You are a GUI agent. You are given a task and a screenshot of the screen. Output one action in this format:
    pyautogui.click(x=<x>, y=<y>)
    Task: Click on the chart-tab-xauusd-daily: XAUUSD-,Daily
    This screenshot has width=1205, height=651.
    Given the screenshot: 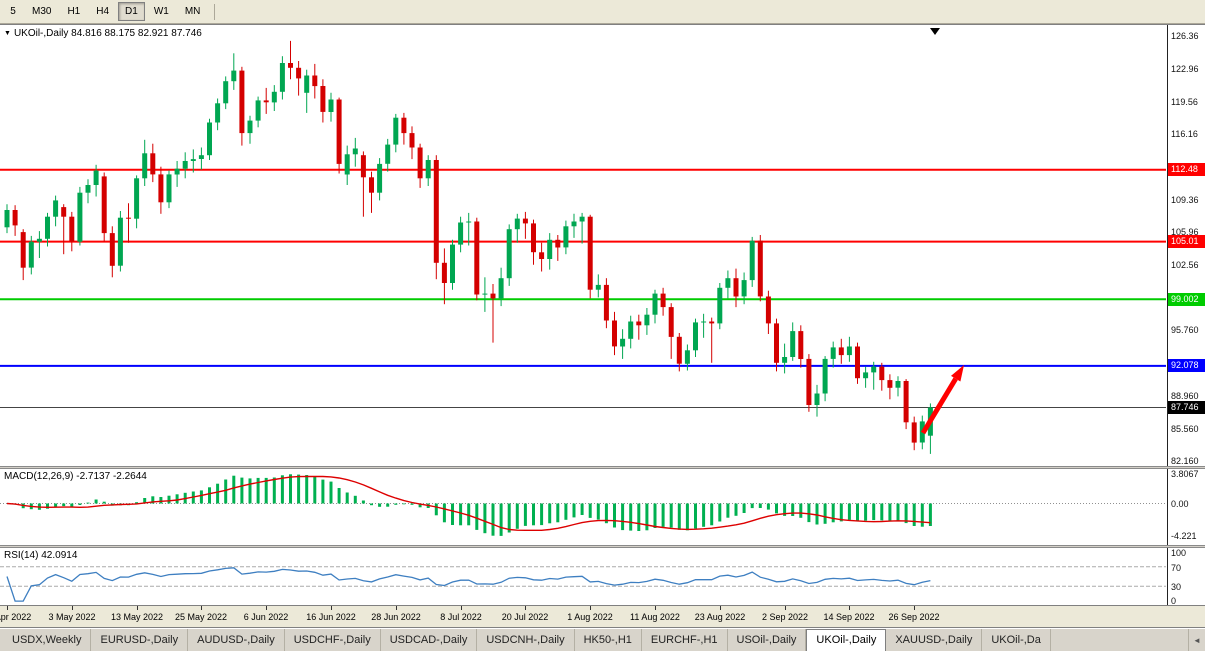 What is the action you would take?
    pyautogui.click(x=934, y=640)
    